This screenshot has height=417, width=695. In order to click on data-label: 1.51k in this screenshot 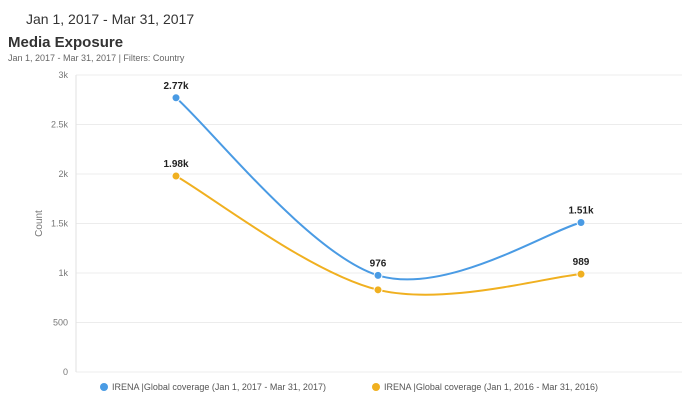, I will do `click(580, 211)`.